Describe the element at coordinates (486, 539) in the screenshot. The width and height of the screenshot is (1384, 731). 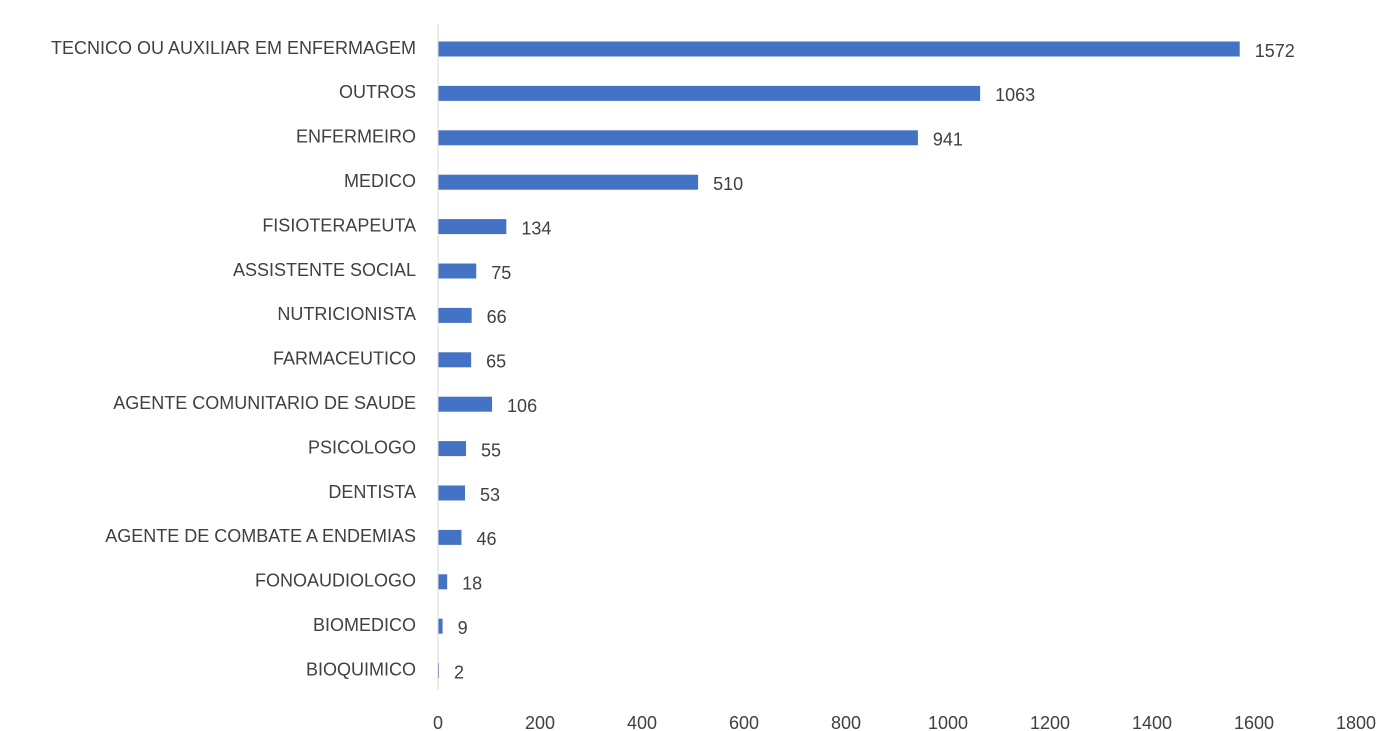
I see `data-label-agente-de-combate-a-endemias: 46` at that location.